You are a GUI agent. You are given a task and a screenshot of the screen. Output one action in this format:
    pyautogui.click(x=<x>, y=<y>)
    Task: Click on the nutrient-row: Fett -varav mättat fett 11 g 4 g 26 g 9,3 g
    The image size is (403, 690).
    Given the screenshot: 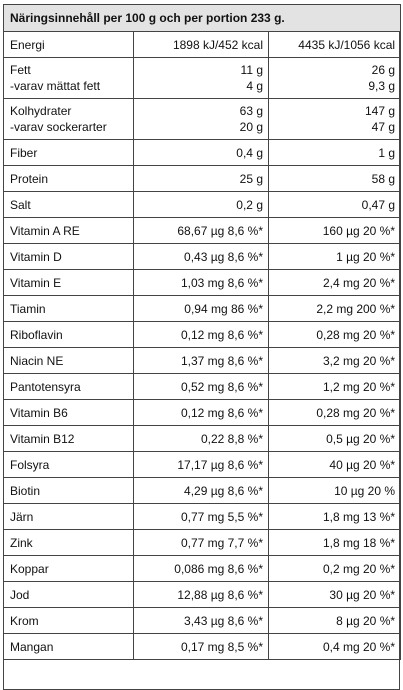 What is the action you would take?
    pyautogui.click(x=202, y=78)
    